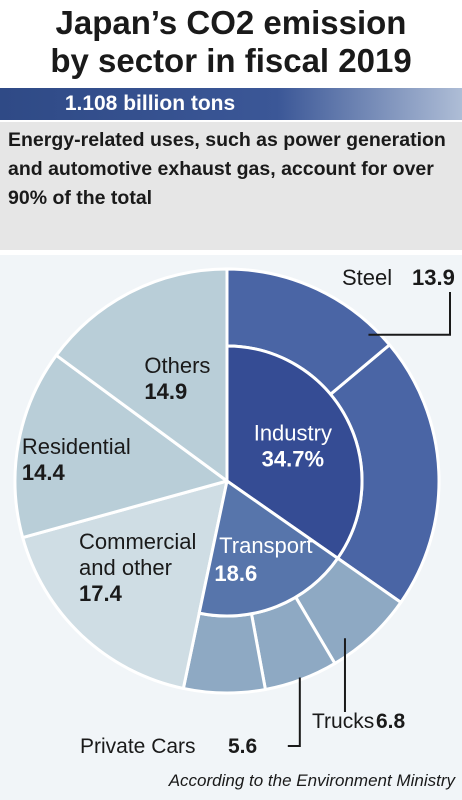 This screenshot has width=462, height=800. What do you see at coordinates (165, 391) in the screenshot?
I see `others-value: 14.9` at bounding box center [165, 391].